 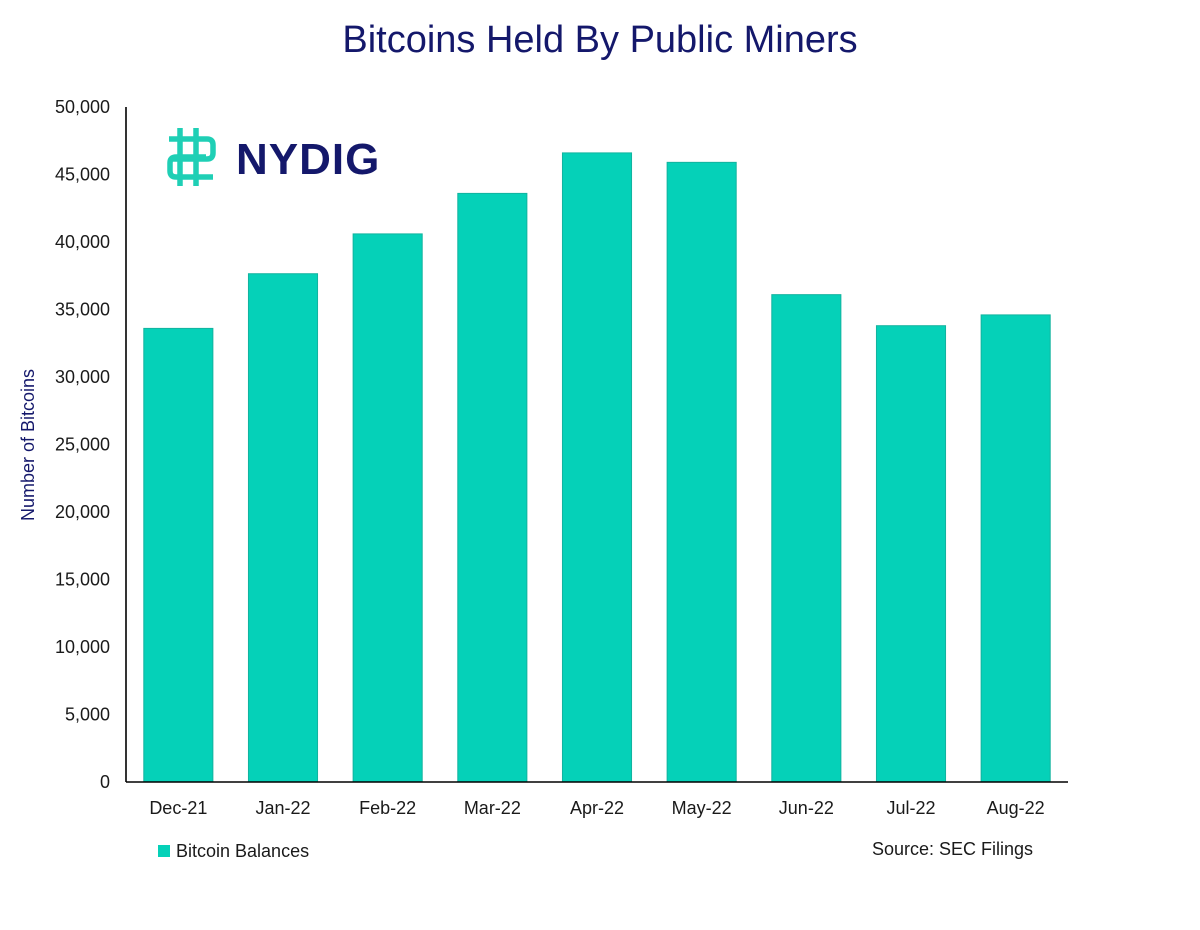 I want to click on nydig-logo: NYDIG, so click(x=273, y=157).